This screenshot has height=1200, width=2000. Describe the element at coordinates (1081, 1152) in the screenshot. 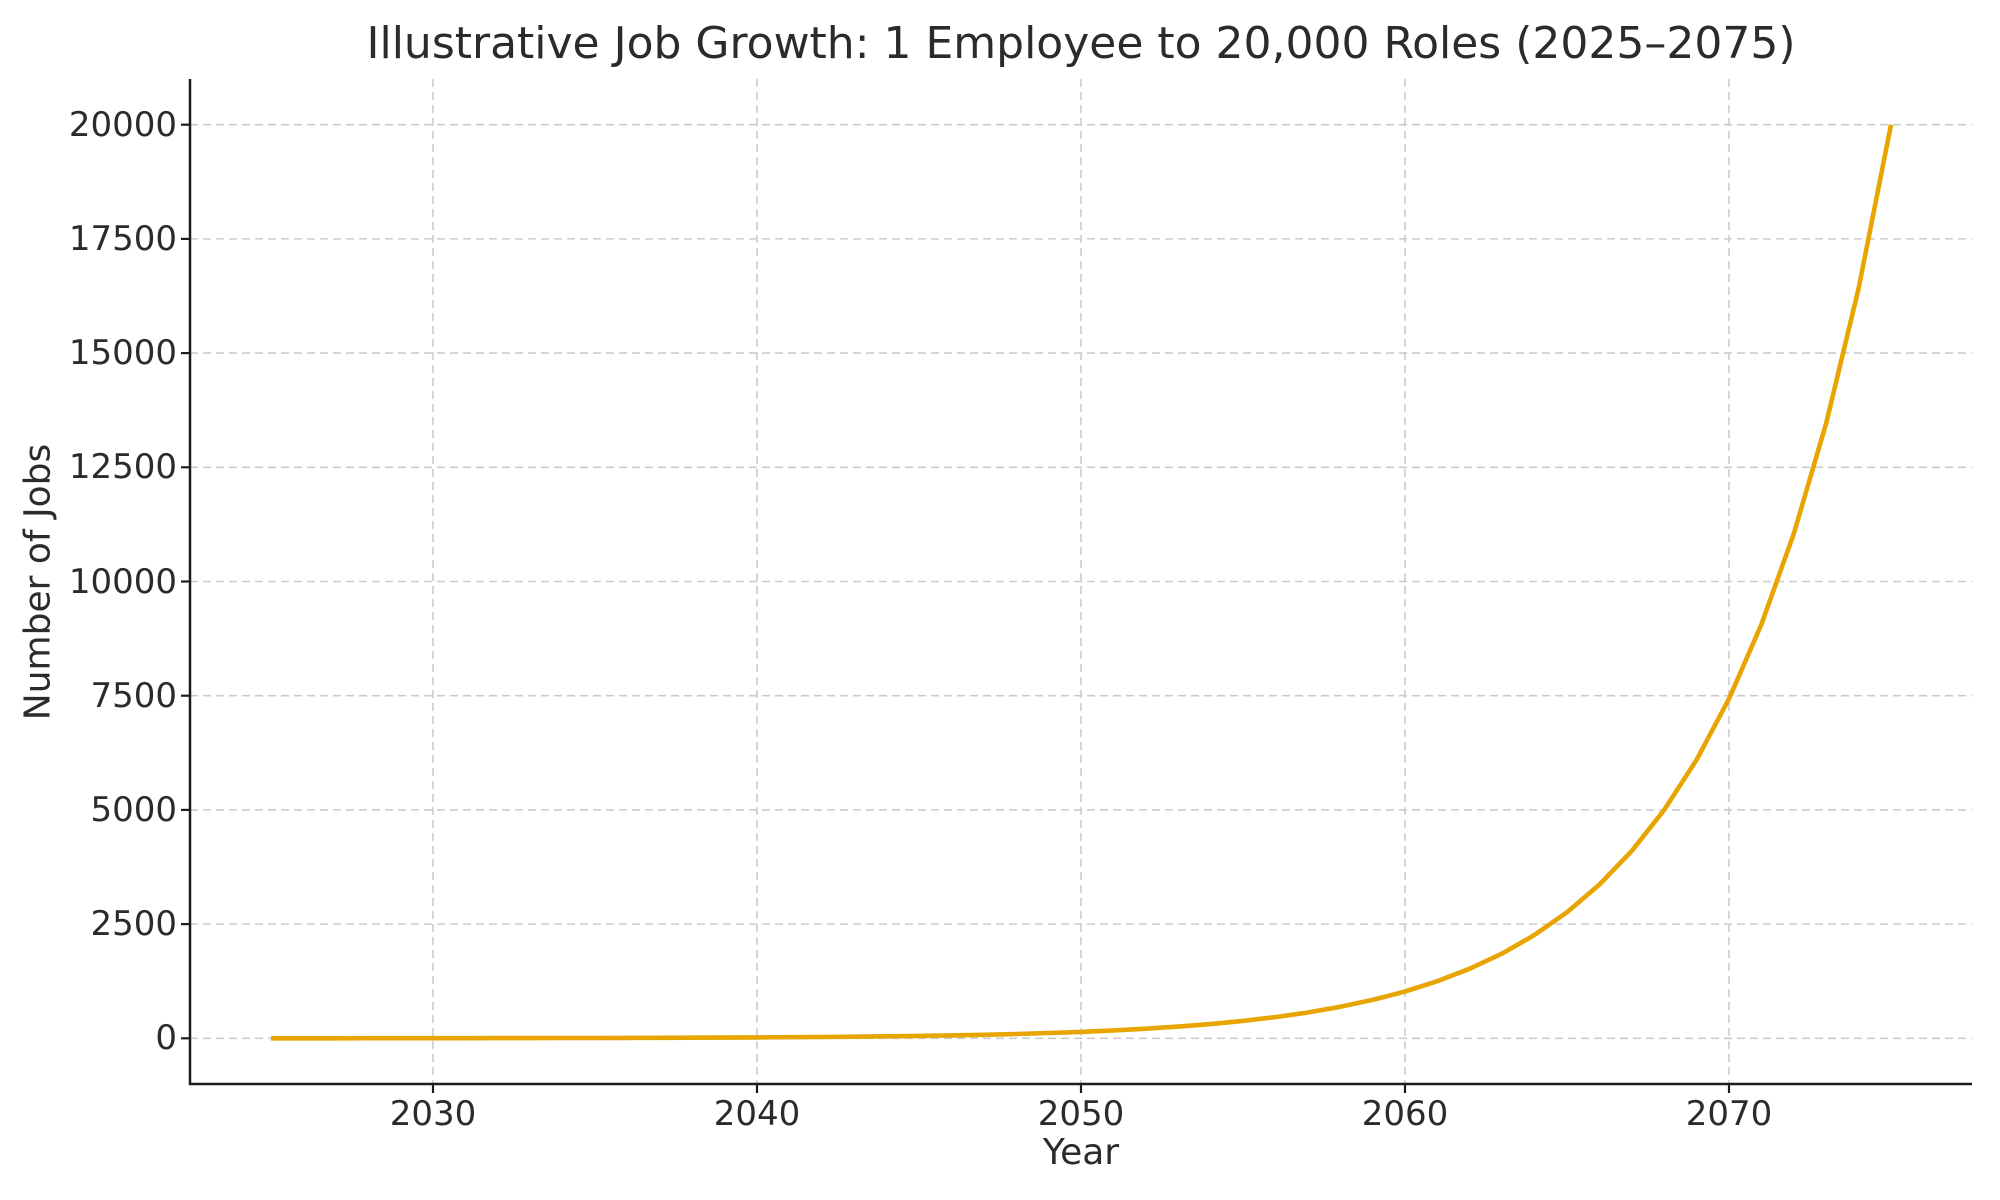

I see `x-axis-label: Year` at that location.